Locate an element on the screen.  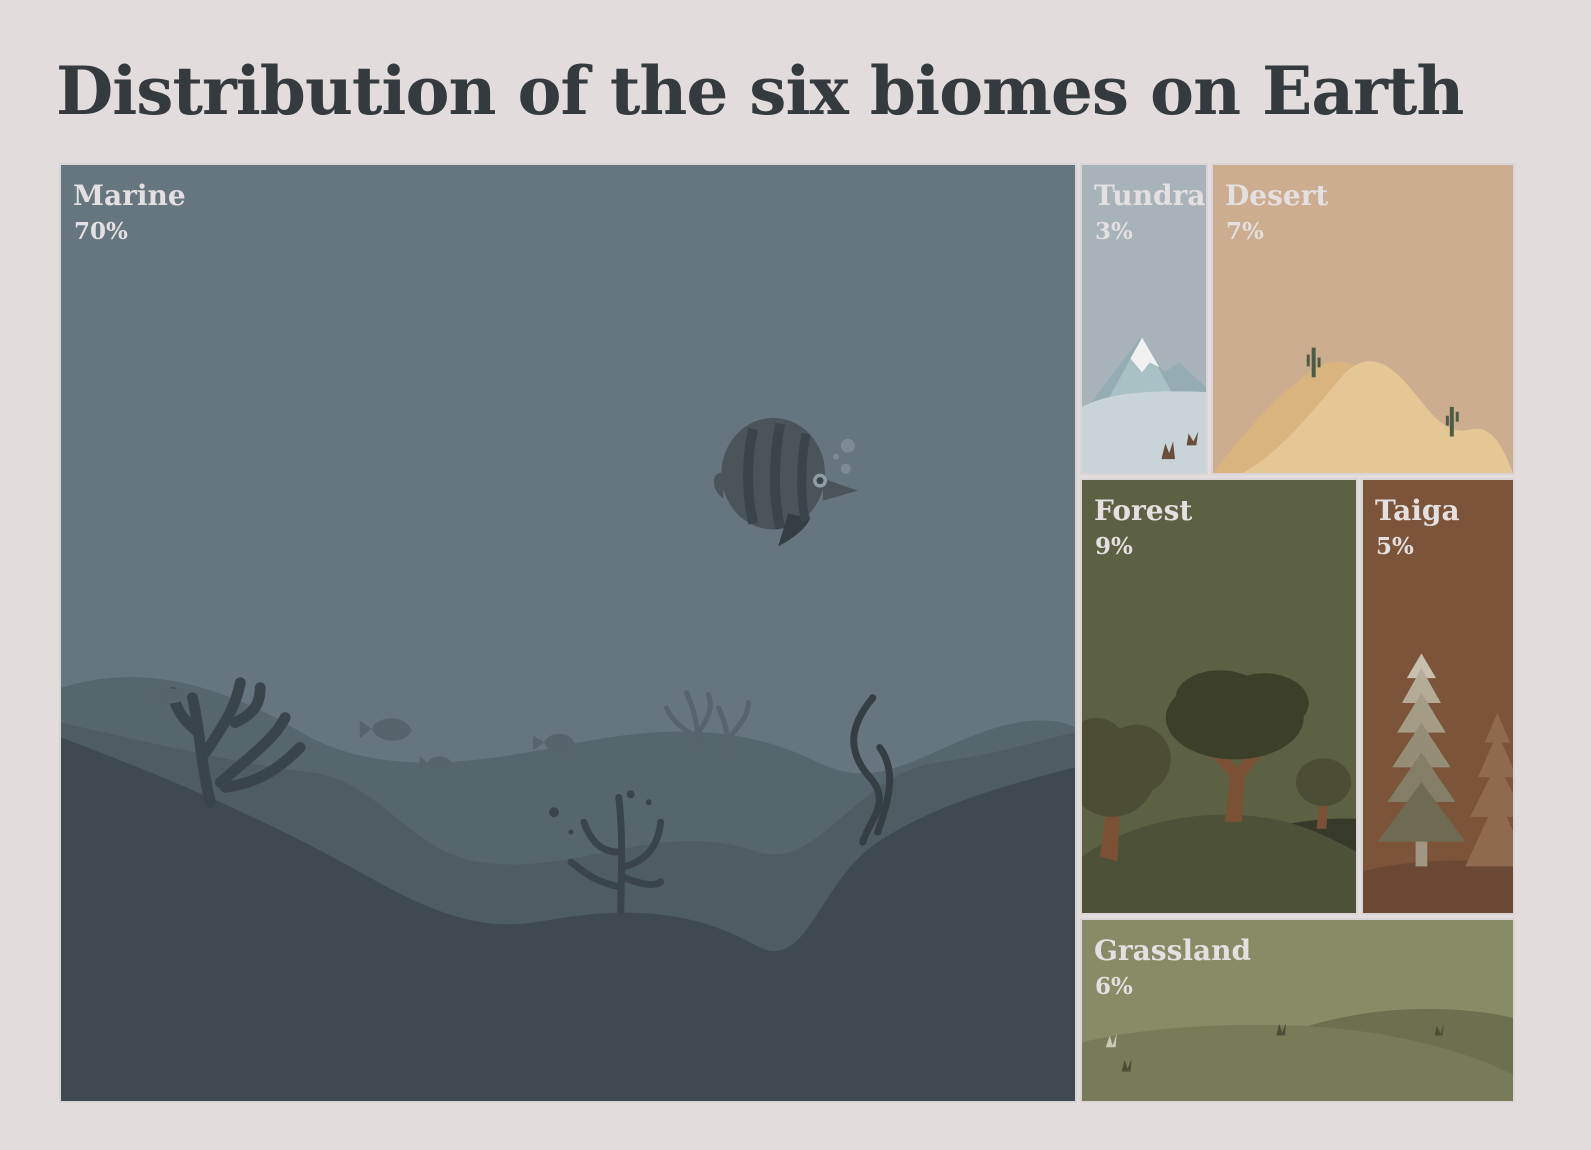
coral-bg is located at coordinates (707, 722).